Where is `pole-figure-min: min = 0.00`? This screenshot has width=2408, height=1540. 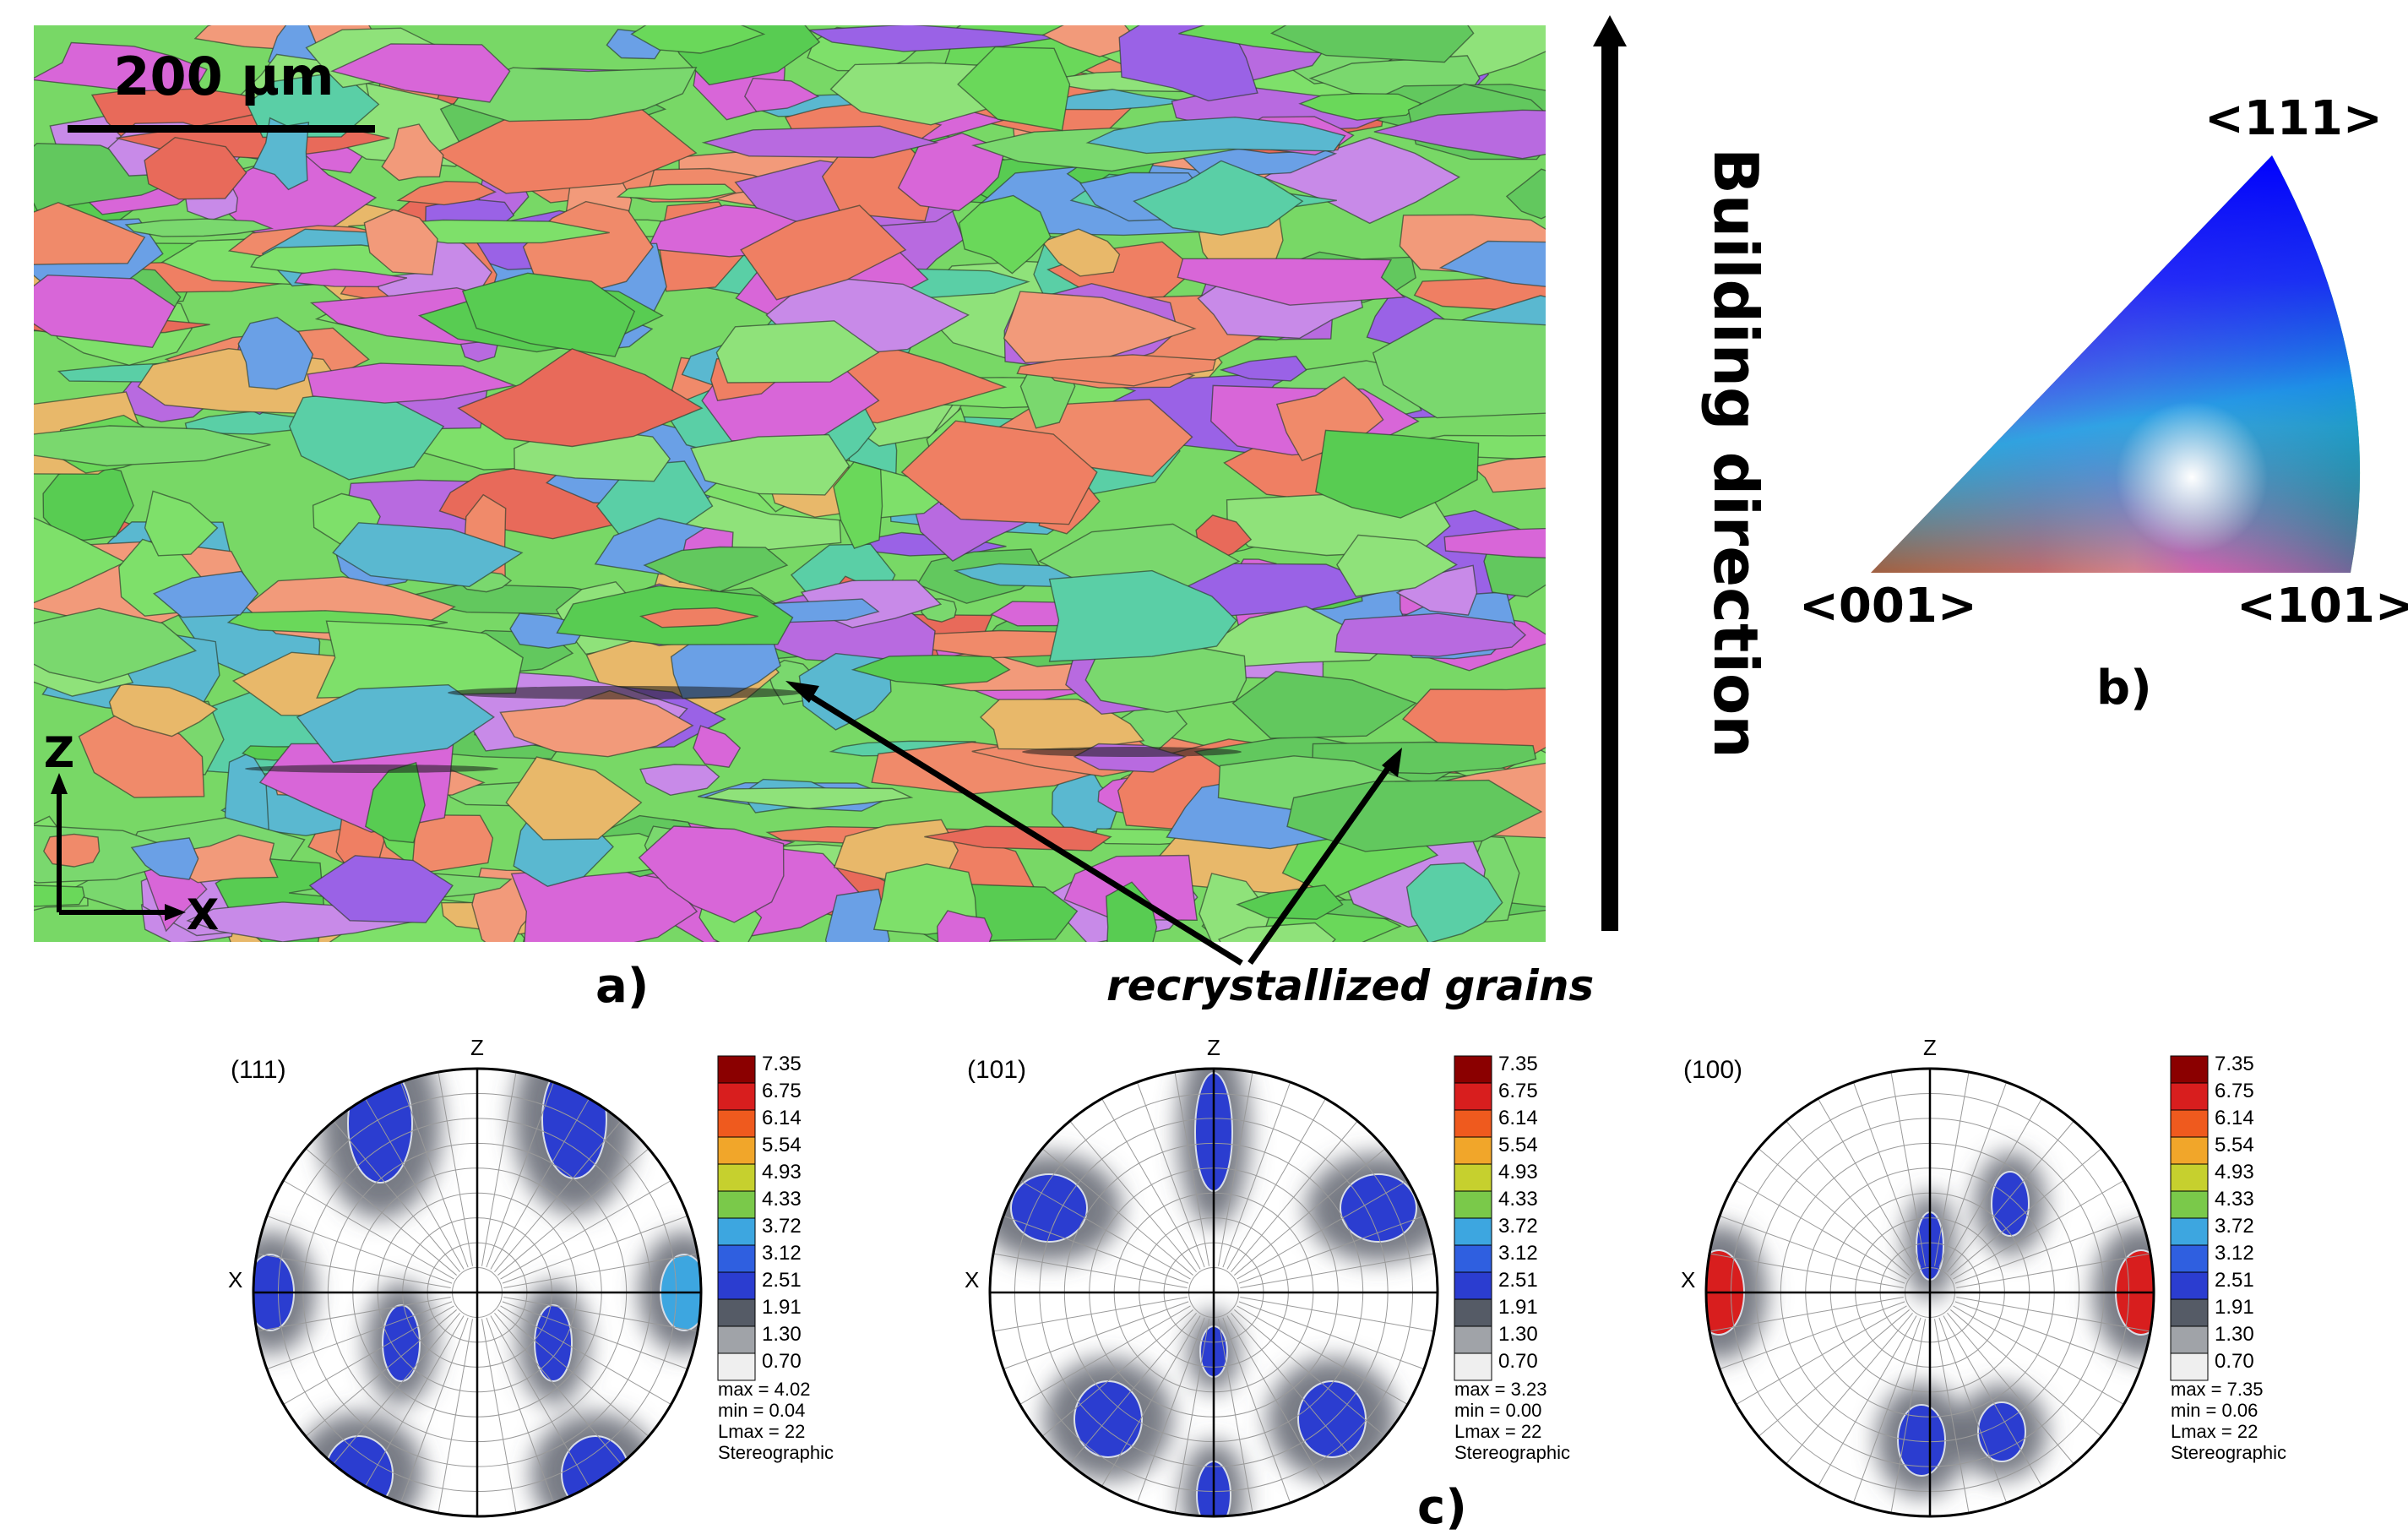 pole-figure-min: min = 0.00 is located at coordinates (1498, 1410).